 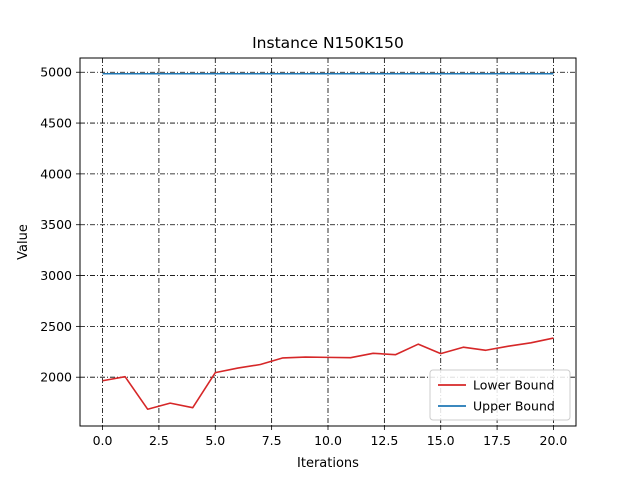 What do you see at coordinates (56, 377) in the screenshot?
I see `y-tick-label: 2000` at bounding box center [56, 377].